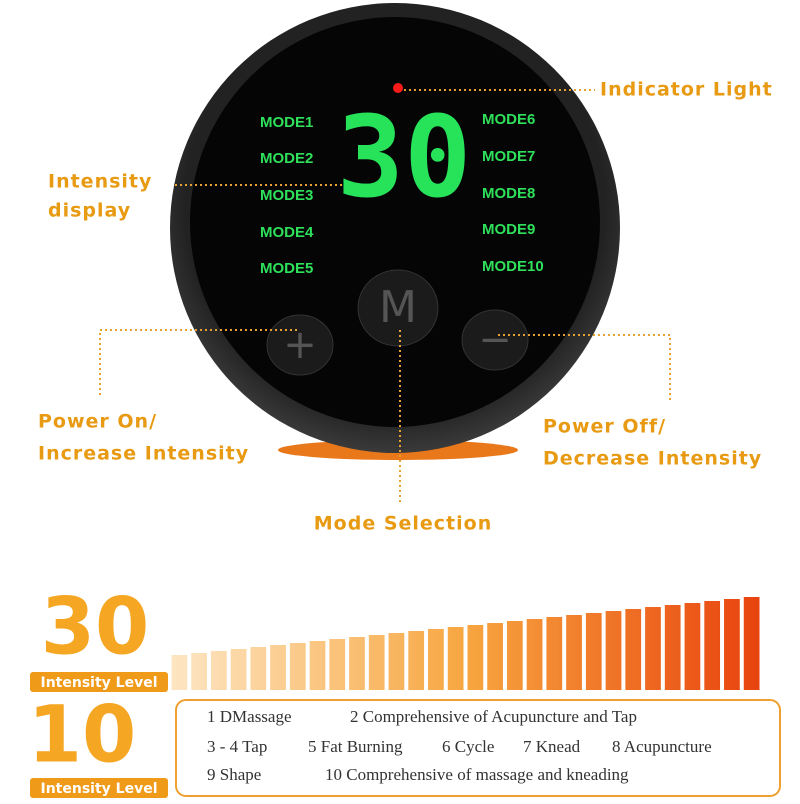 The width and height of the screenshot is (800, 804). What do you see at coordinates (552, 746) in the screenshot?
I see `mode-item: 7 Knead` at bounding box center [552, 746].